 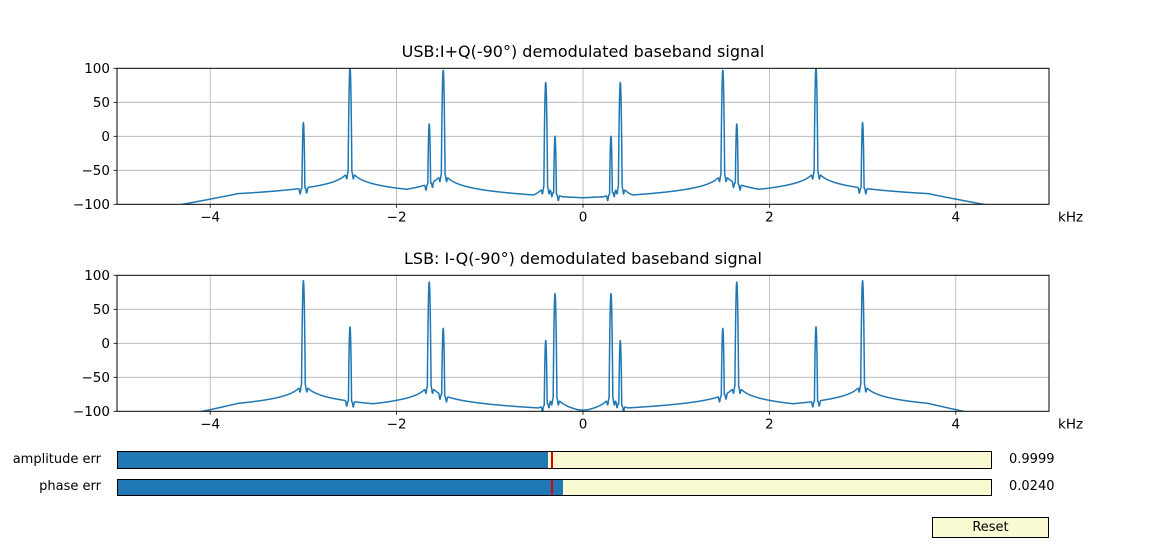 I want to click on amplitude-err-slider-label: amplitude err, so click(x=56, y=459).